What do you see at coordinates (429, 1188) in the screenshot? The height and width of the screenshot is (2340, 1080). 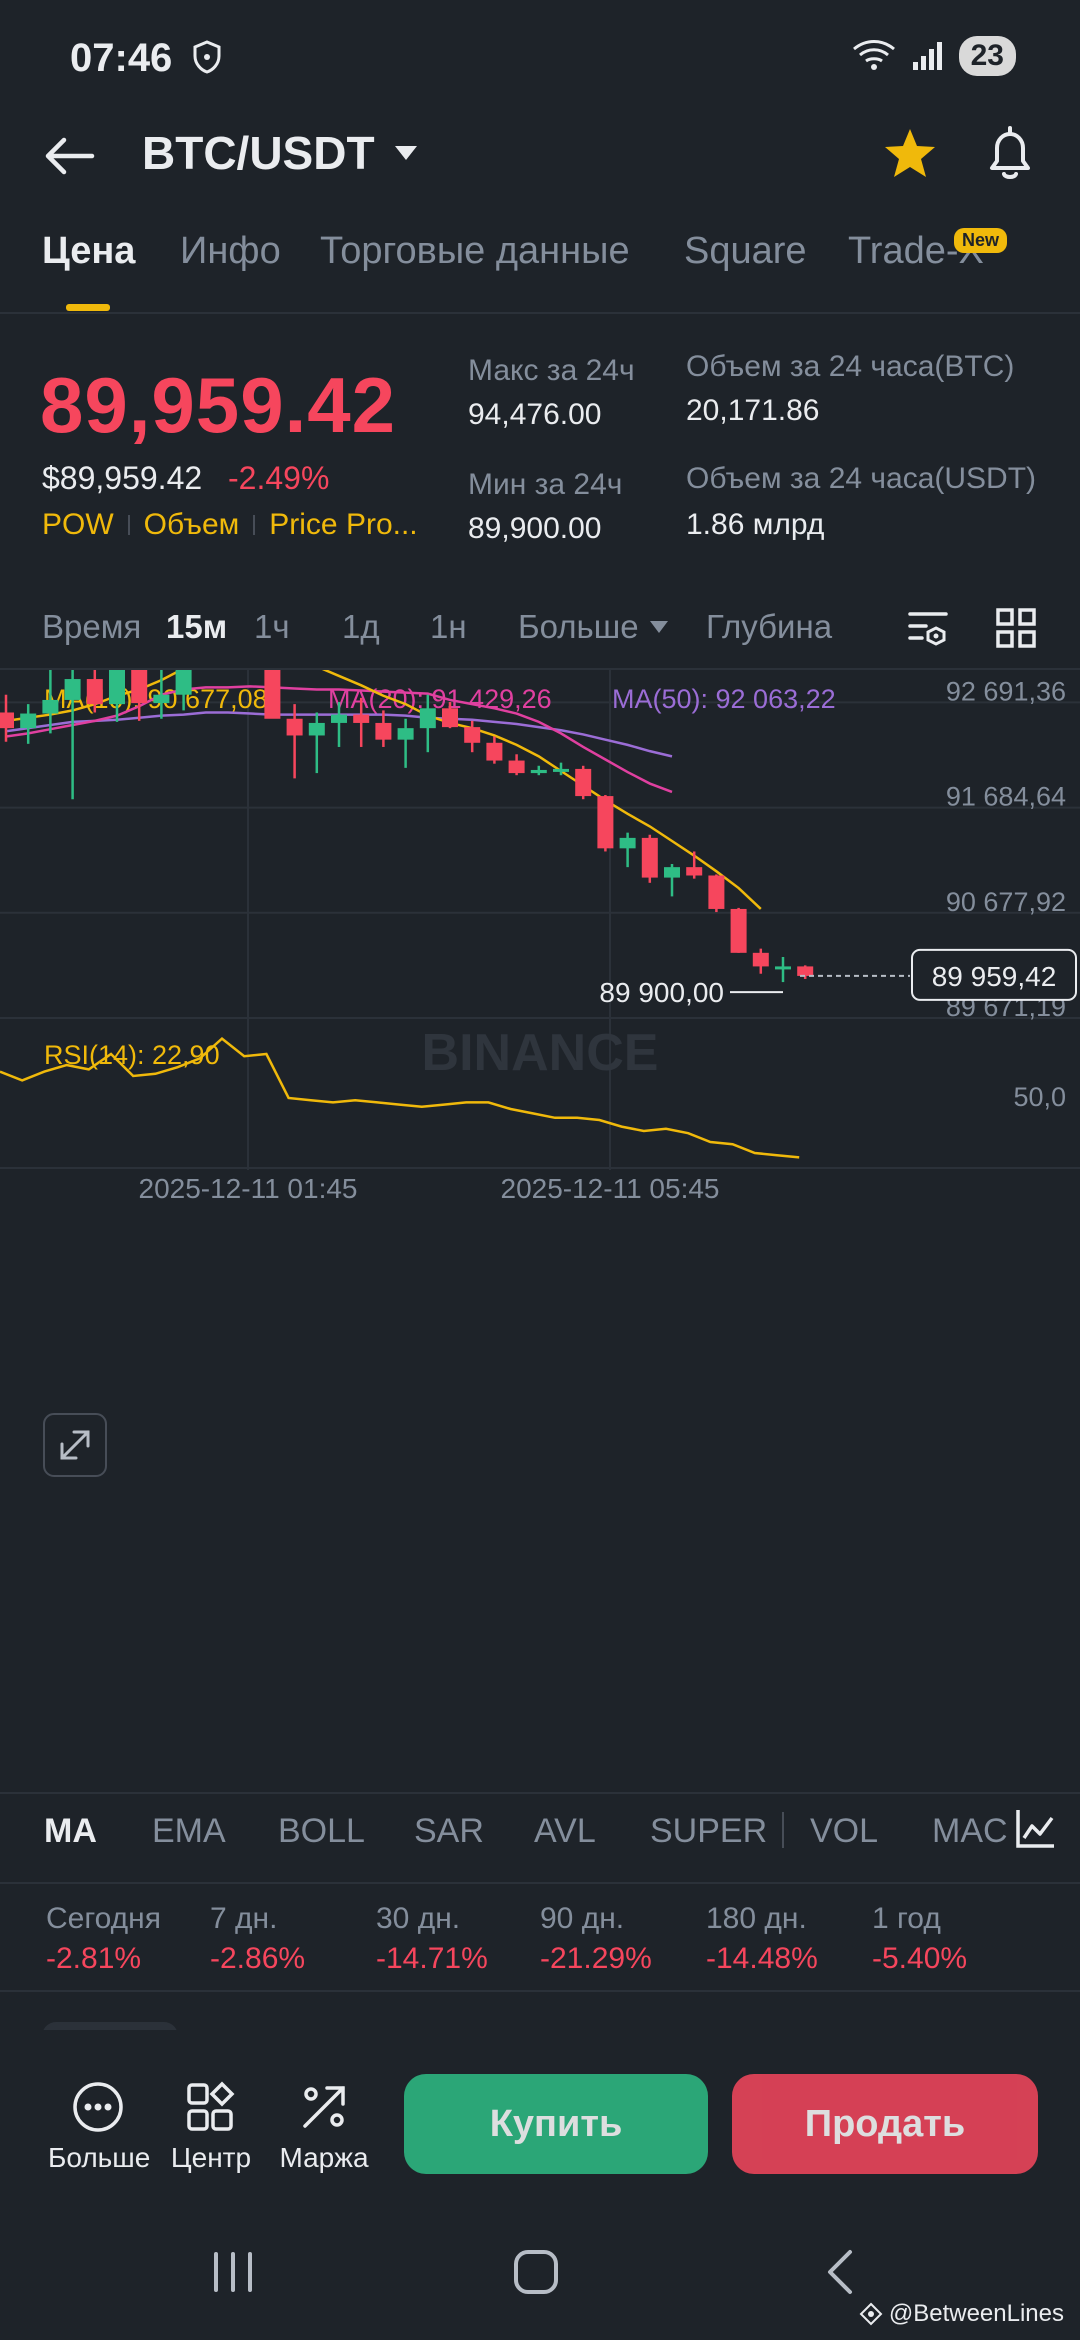 I see `time-axis: 2025-12-11 01:45 2025-12-11 05:45` at bounding box center [429, 1188].